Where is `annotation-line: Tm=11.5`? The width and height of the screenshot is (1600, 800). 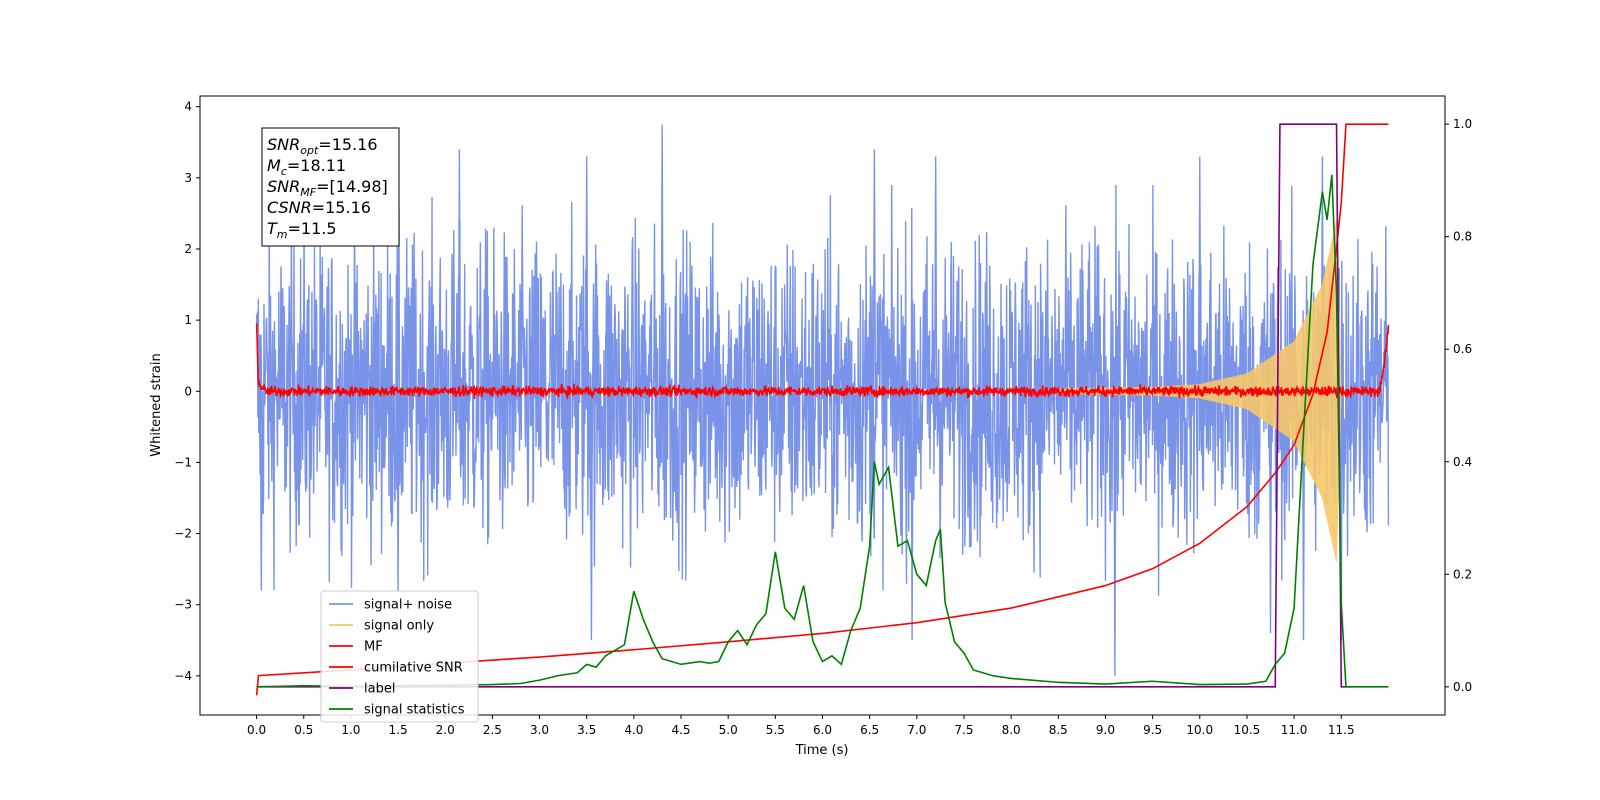 annotation-line: Tm=11.5 is located at coordinates (302, 230).